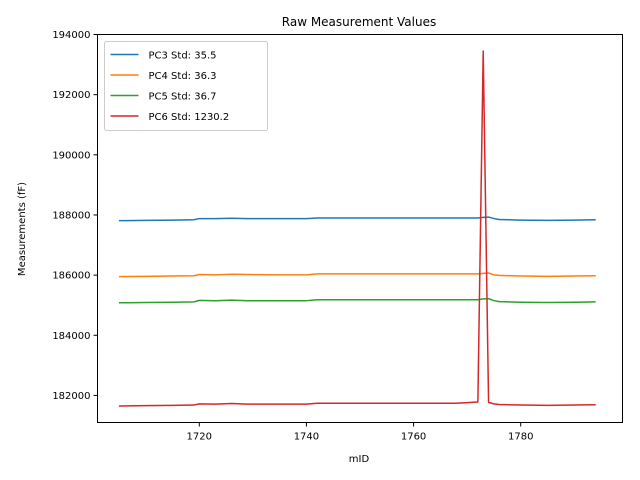 The image size is (640, 480). Describe the element at coordinates (71, 155) in the screenshot. I see `y-tick-label: 190000` at that location.